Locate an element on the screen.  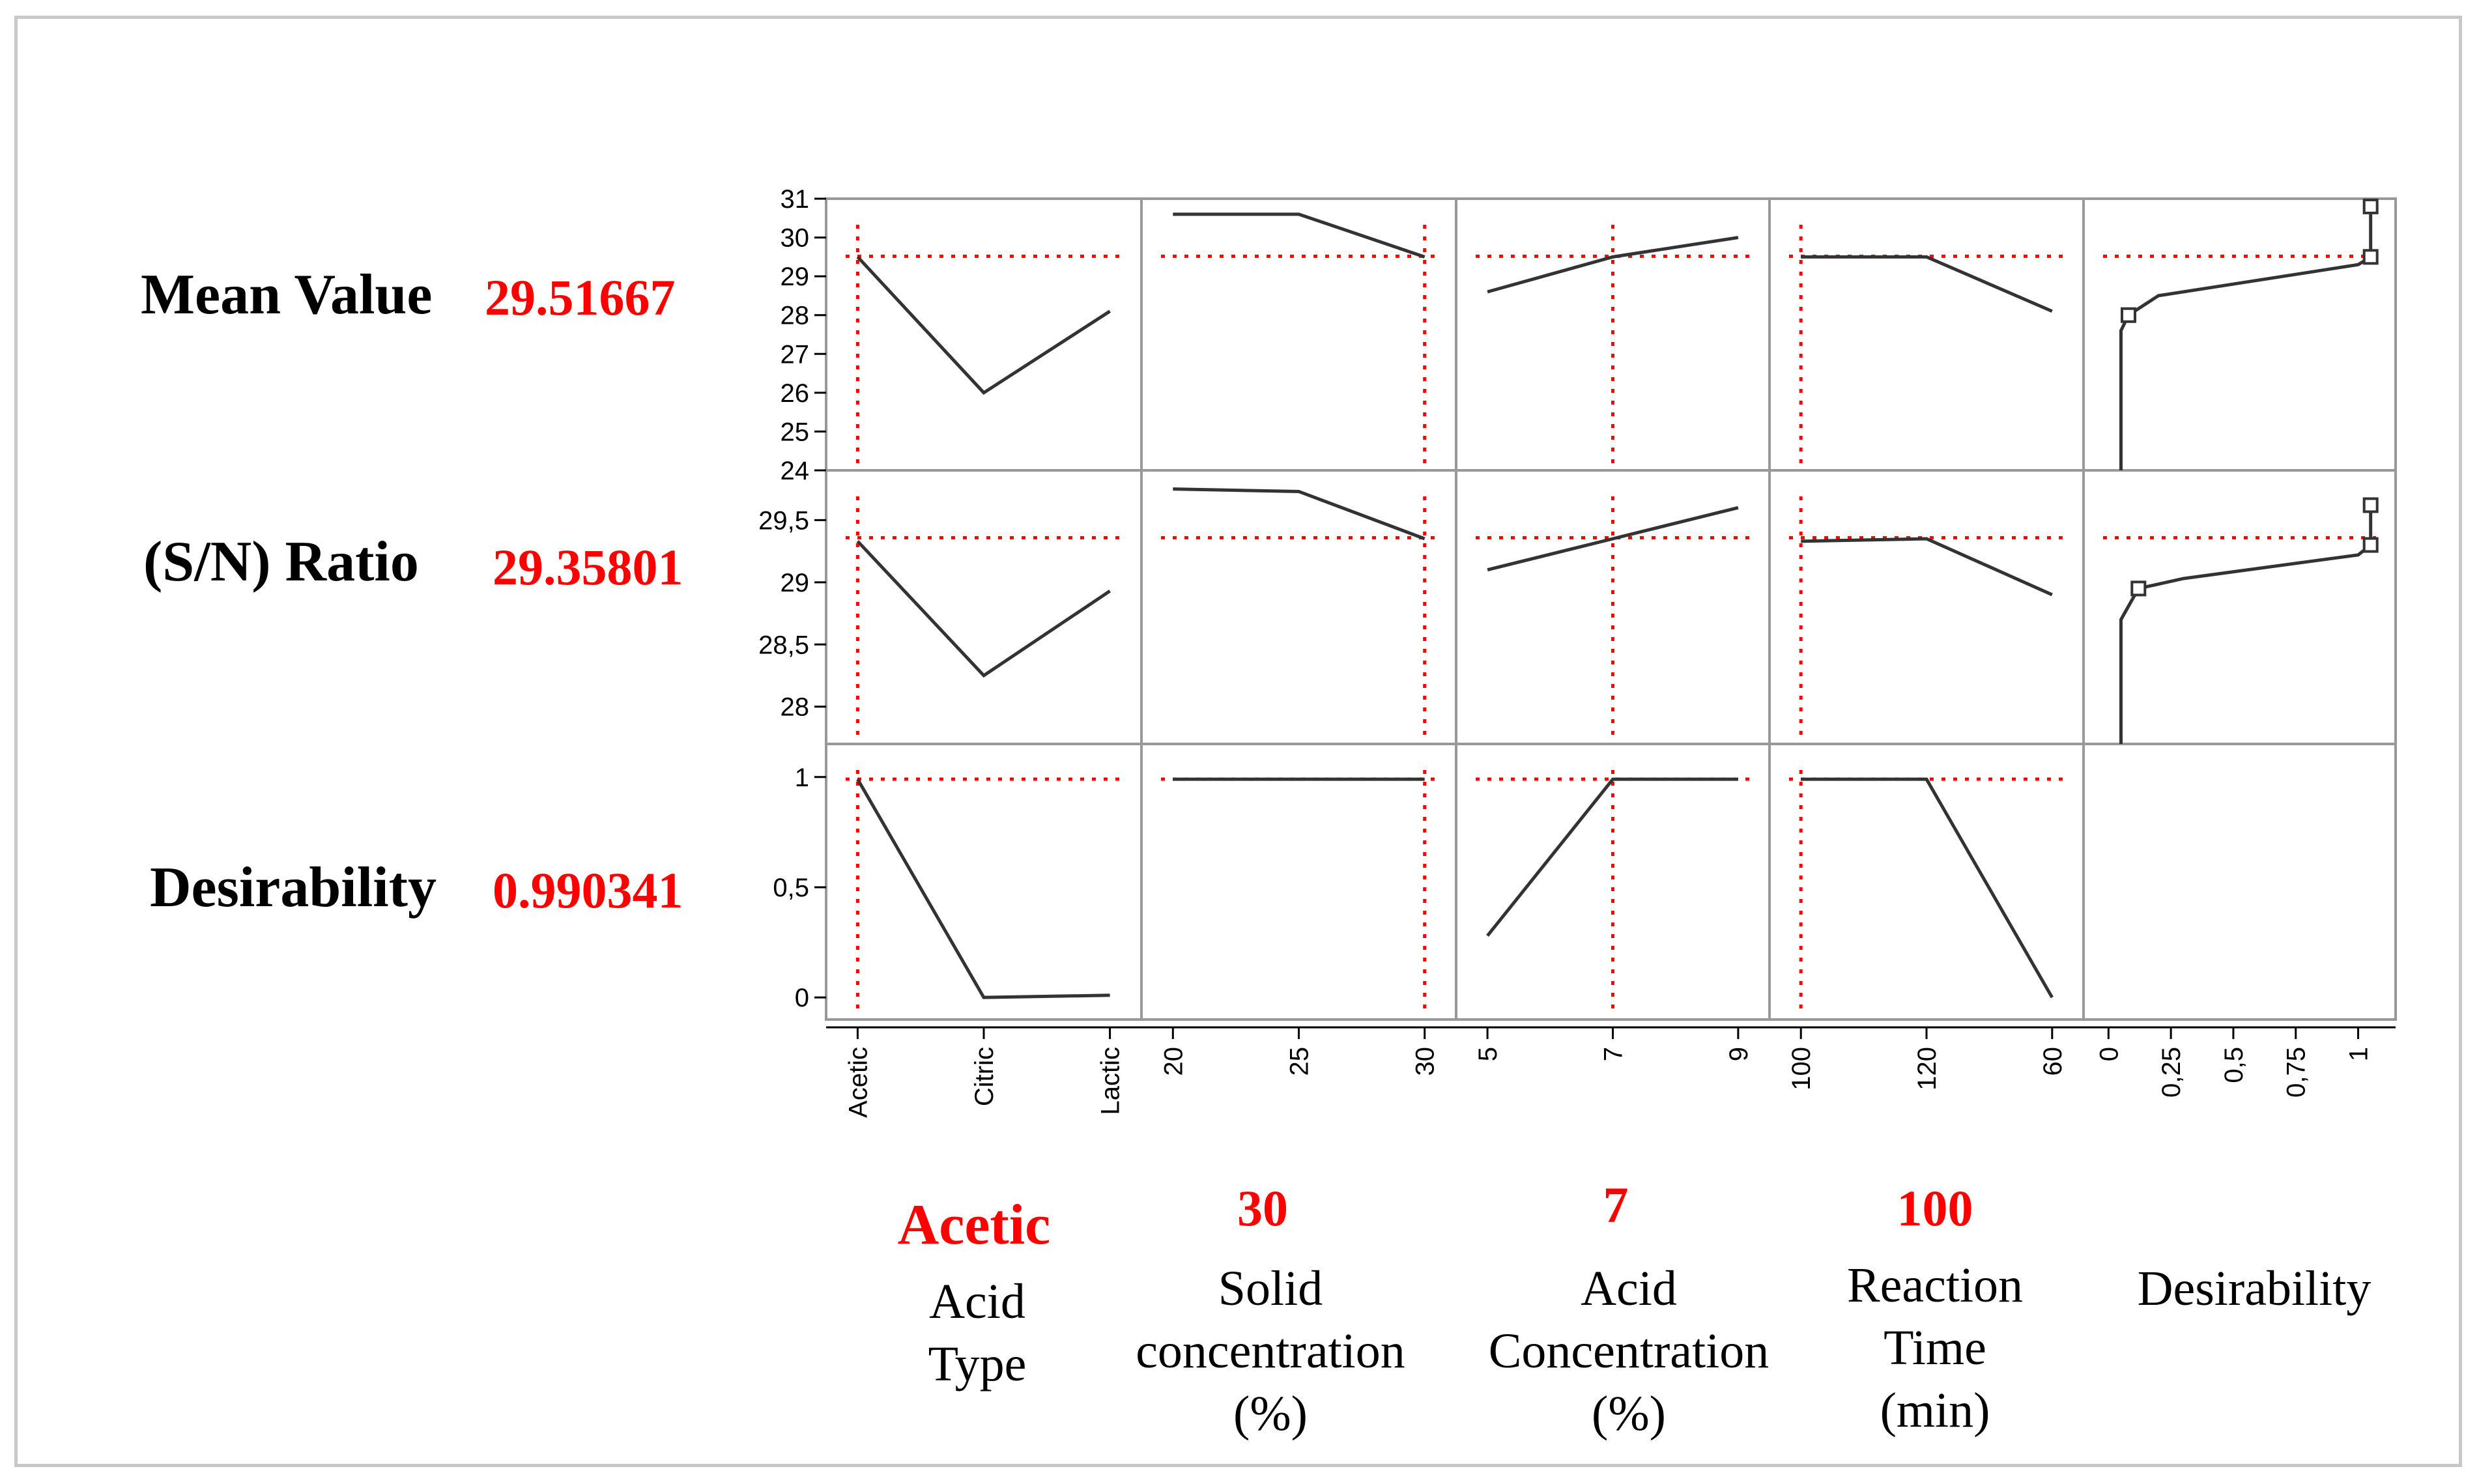
y-tick-label: 1 is located at coordinates (802, 778).